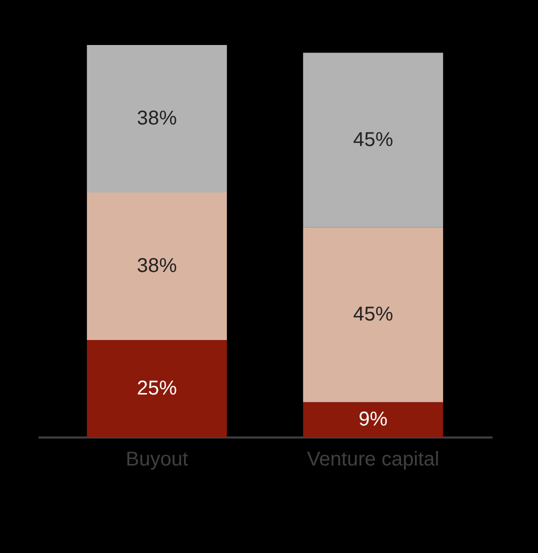 The image size is (538, 553). I want to click on x-tick-label: Buyout, so click(157, 459).